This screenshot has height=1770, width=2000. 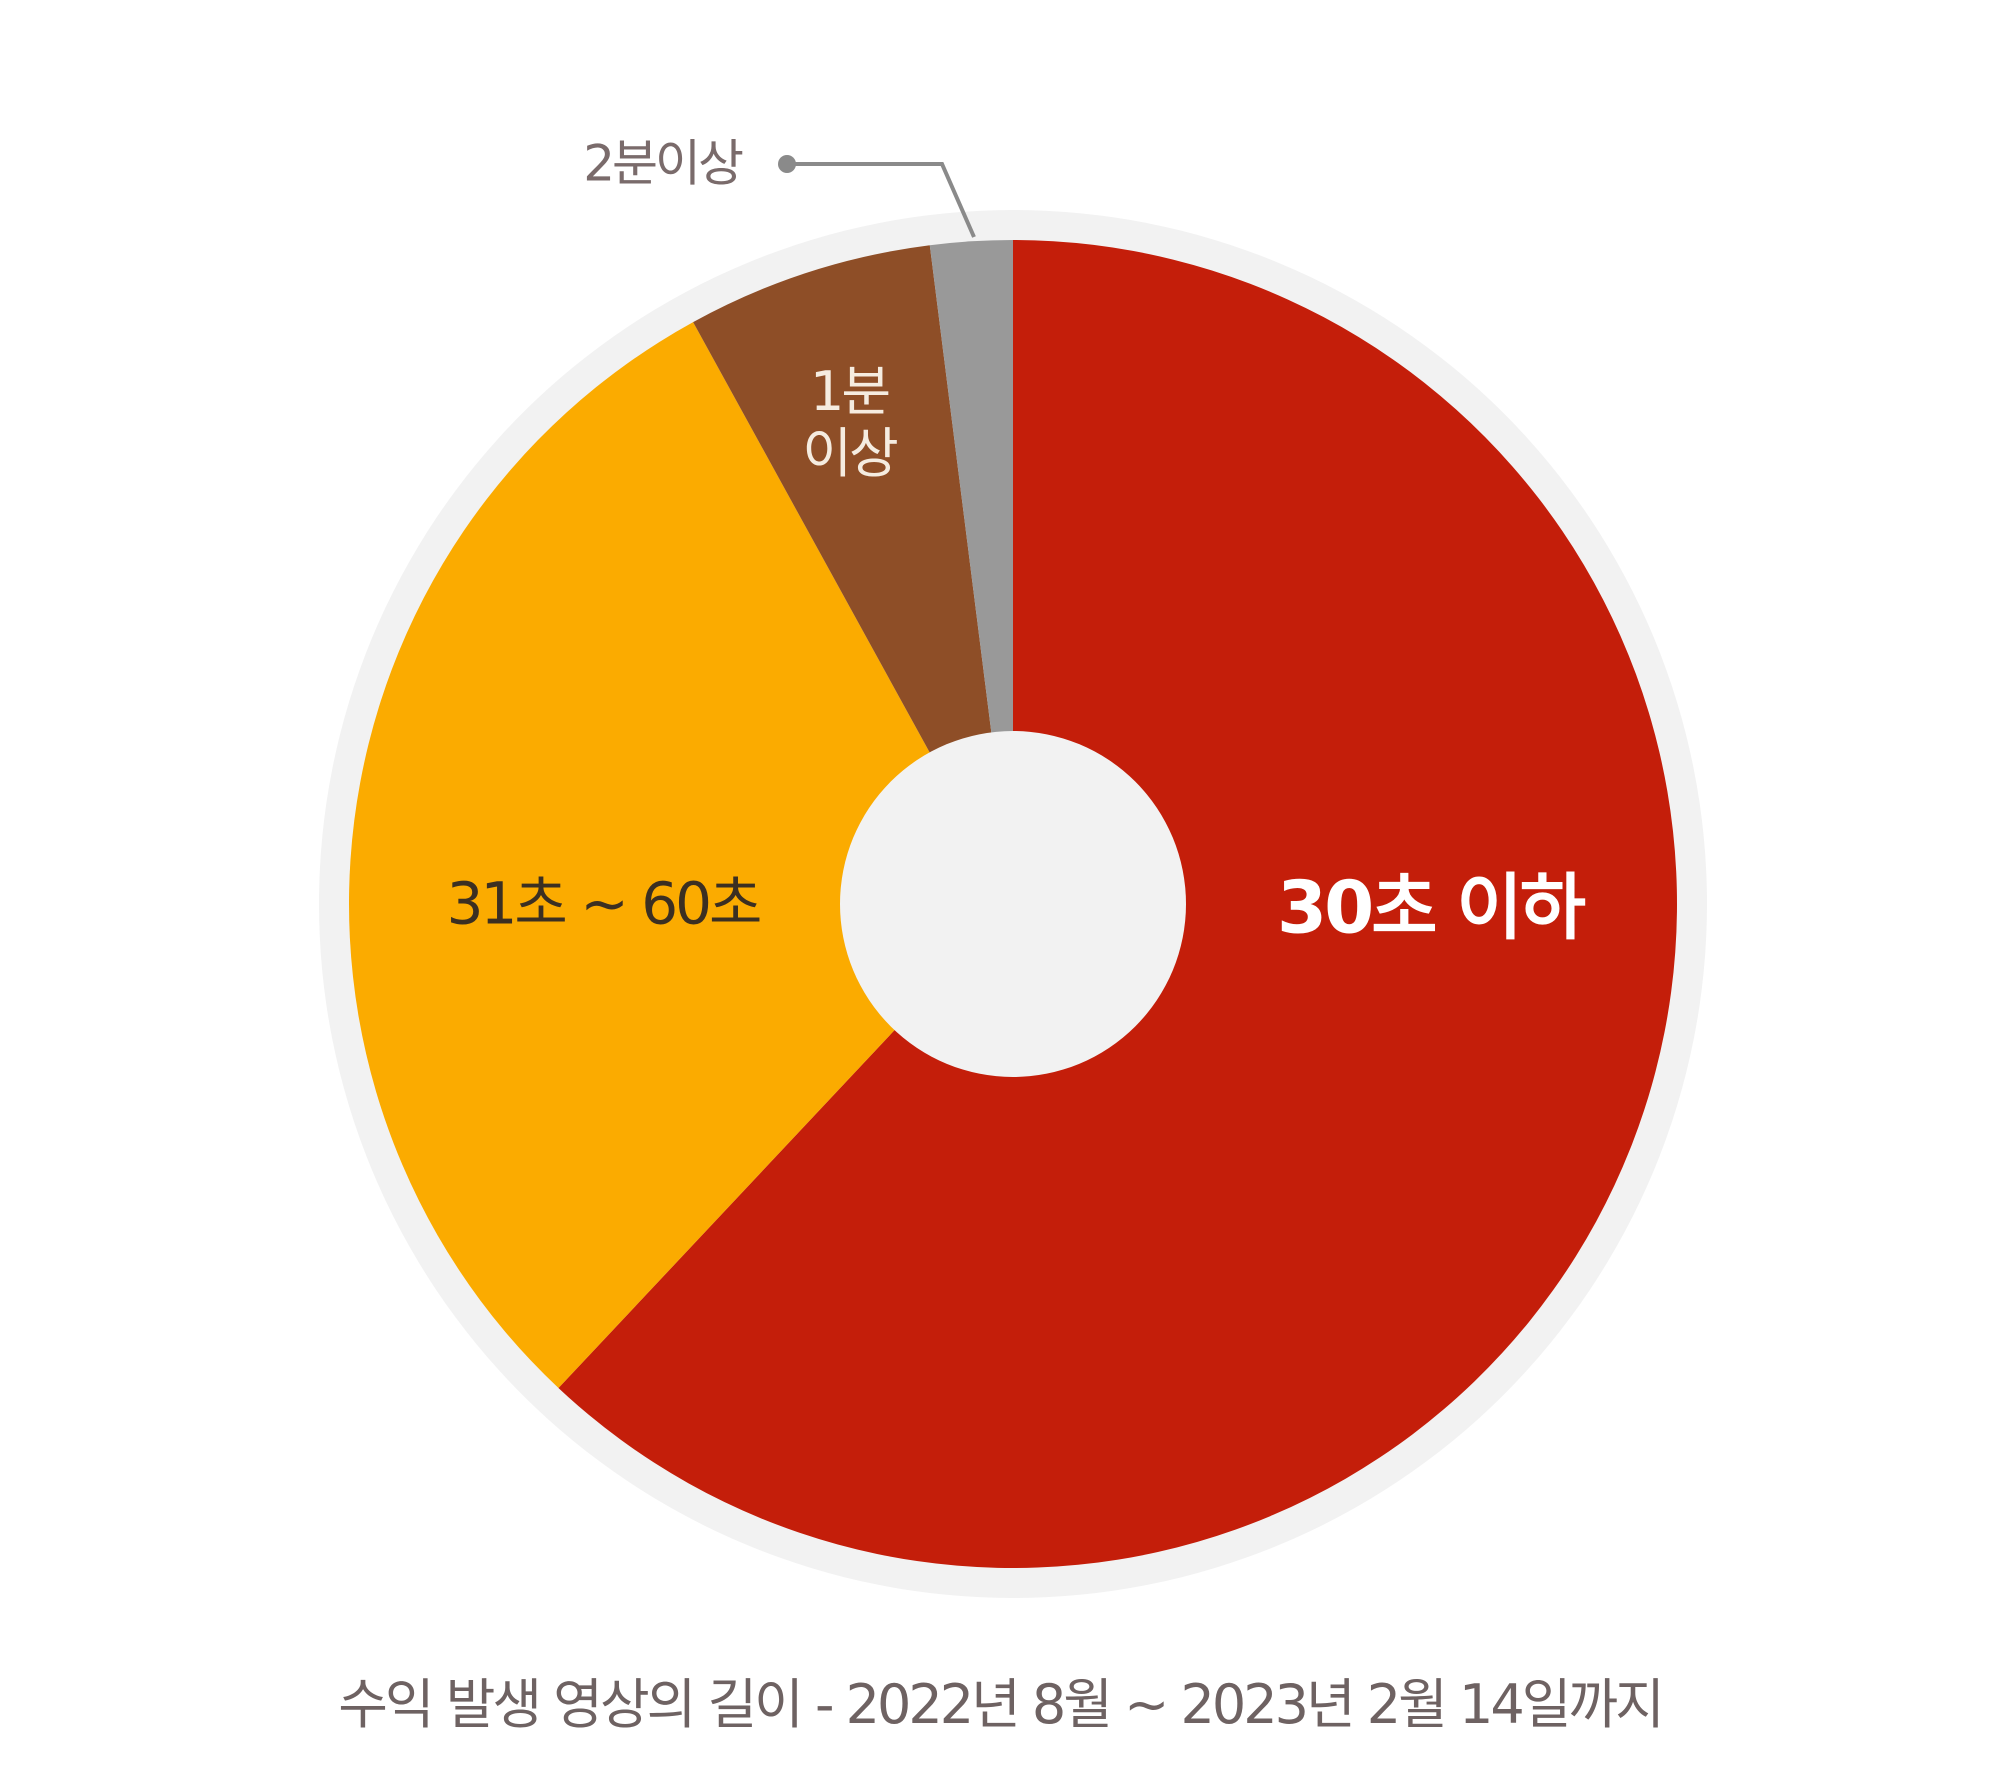 What do you see at coordinates (604, 903) in the screenshot?
I see `slice-label: 31초 ~ 60초` at bounding box center [604, 903].